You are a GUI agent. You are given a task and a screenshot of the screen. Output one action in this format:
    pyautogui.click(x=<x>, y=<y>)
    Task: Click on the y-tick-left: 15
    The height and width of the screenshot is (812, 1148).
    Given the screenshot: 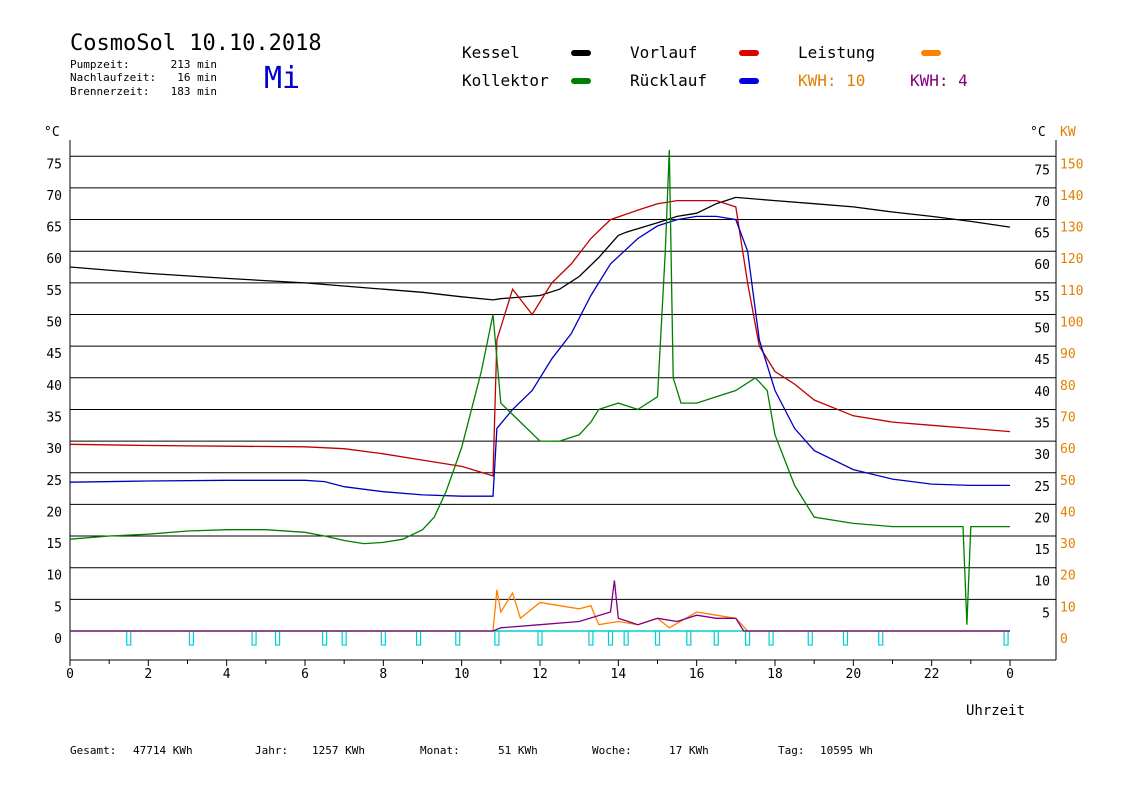 What is the action you would take?
    pyautogui.click(x=54, y=544)
    